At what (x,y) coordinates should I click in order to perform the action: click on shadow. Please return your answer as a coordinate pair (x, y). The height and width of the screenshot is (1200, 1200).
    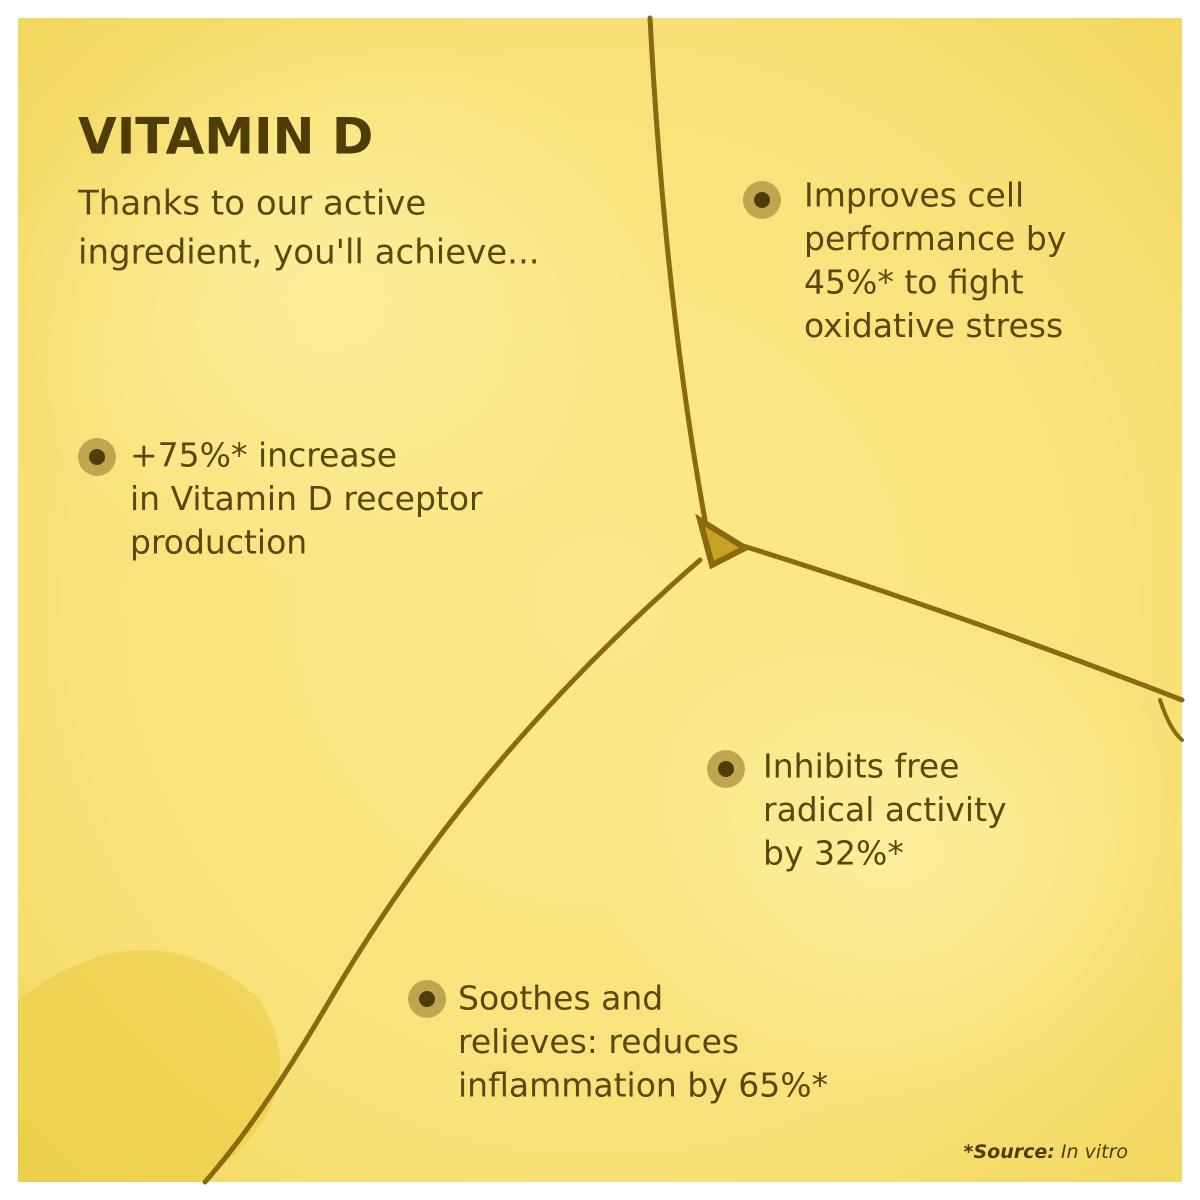
    Looking at the image, I should click on (149, 1066).